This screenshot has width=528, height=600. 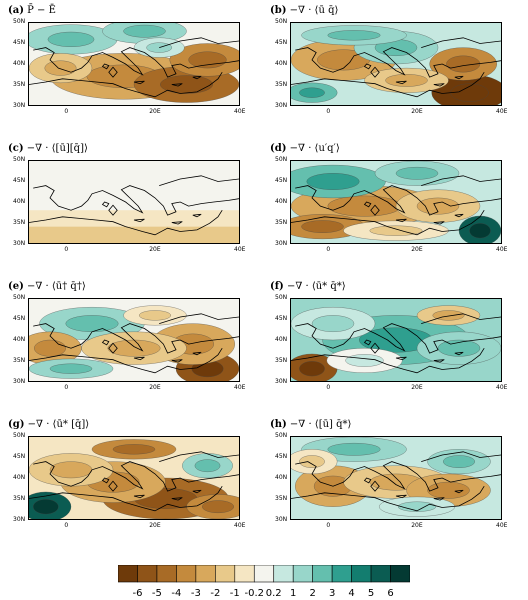 I want to click on map-canvas-b, so click(x=396, y=64).